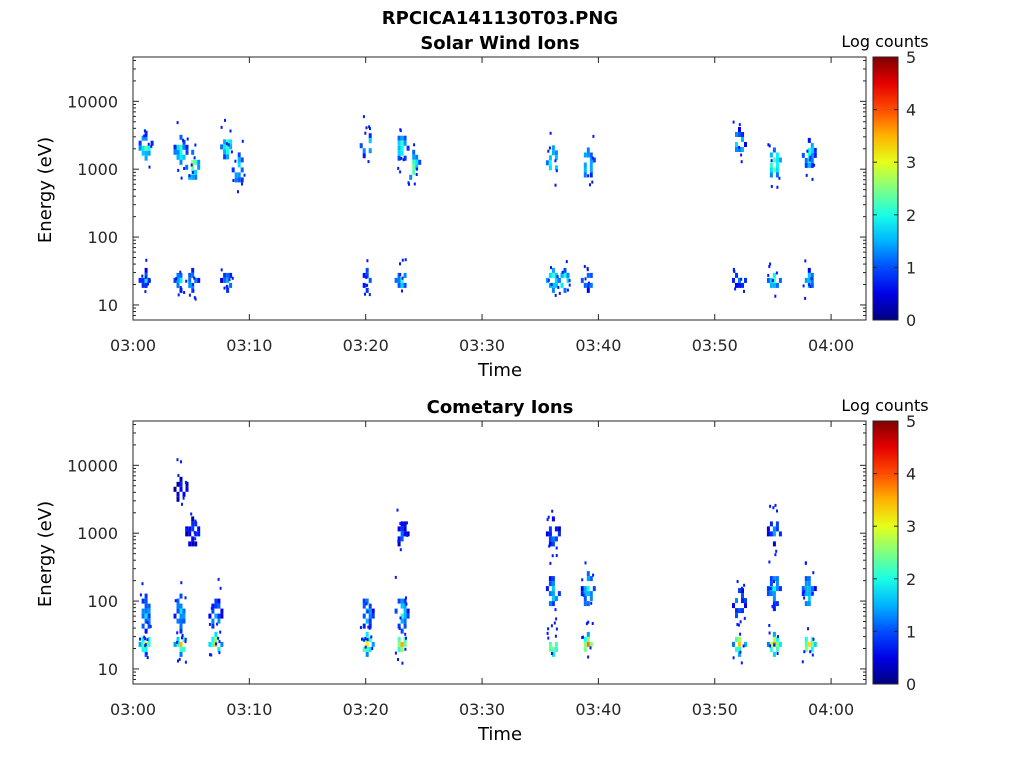 The height and width of the screenshot is (772, 1024). I want to click on panel-title: Cometary Ions, so click(500, 407).